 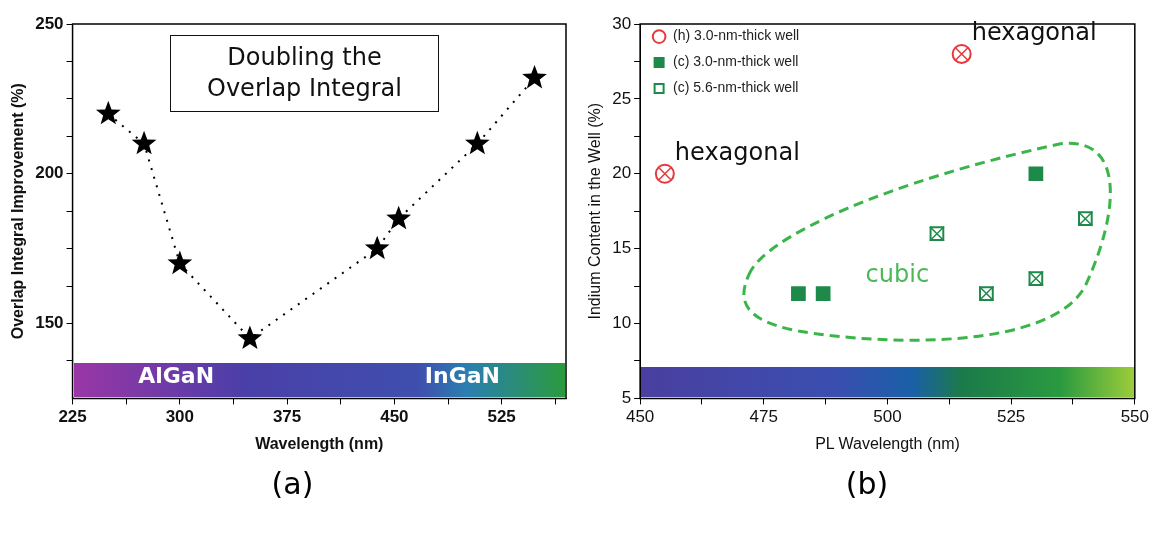 What do you see at coordinates (622, 98) in the screenshot?
I see `y-tick-label: 25` at bounding box center [622, 98].